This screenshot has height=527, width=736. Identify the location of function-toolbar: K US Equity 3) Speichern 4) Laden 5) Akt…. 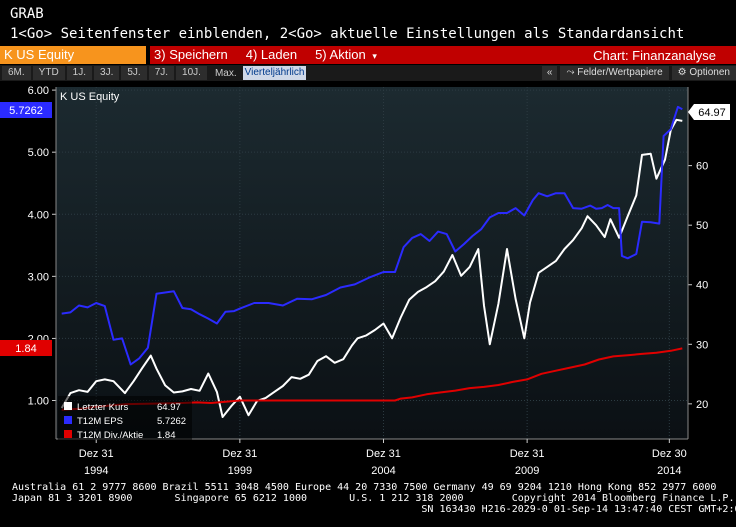
(368, 55).